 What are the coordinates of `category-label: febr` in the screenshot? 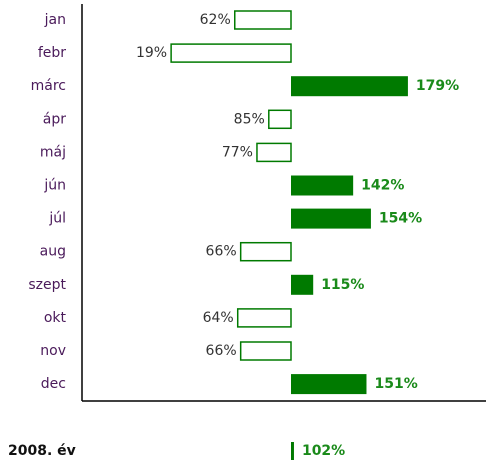 It's located at (52, 53).